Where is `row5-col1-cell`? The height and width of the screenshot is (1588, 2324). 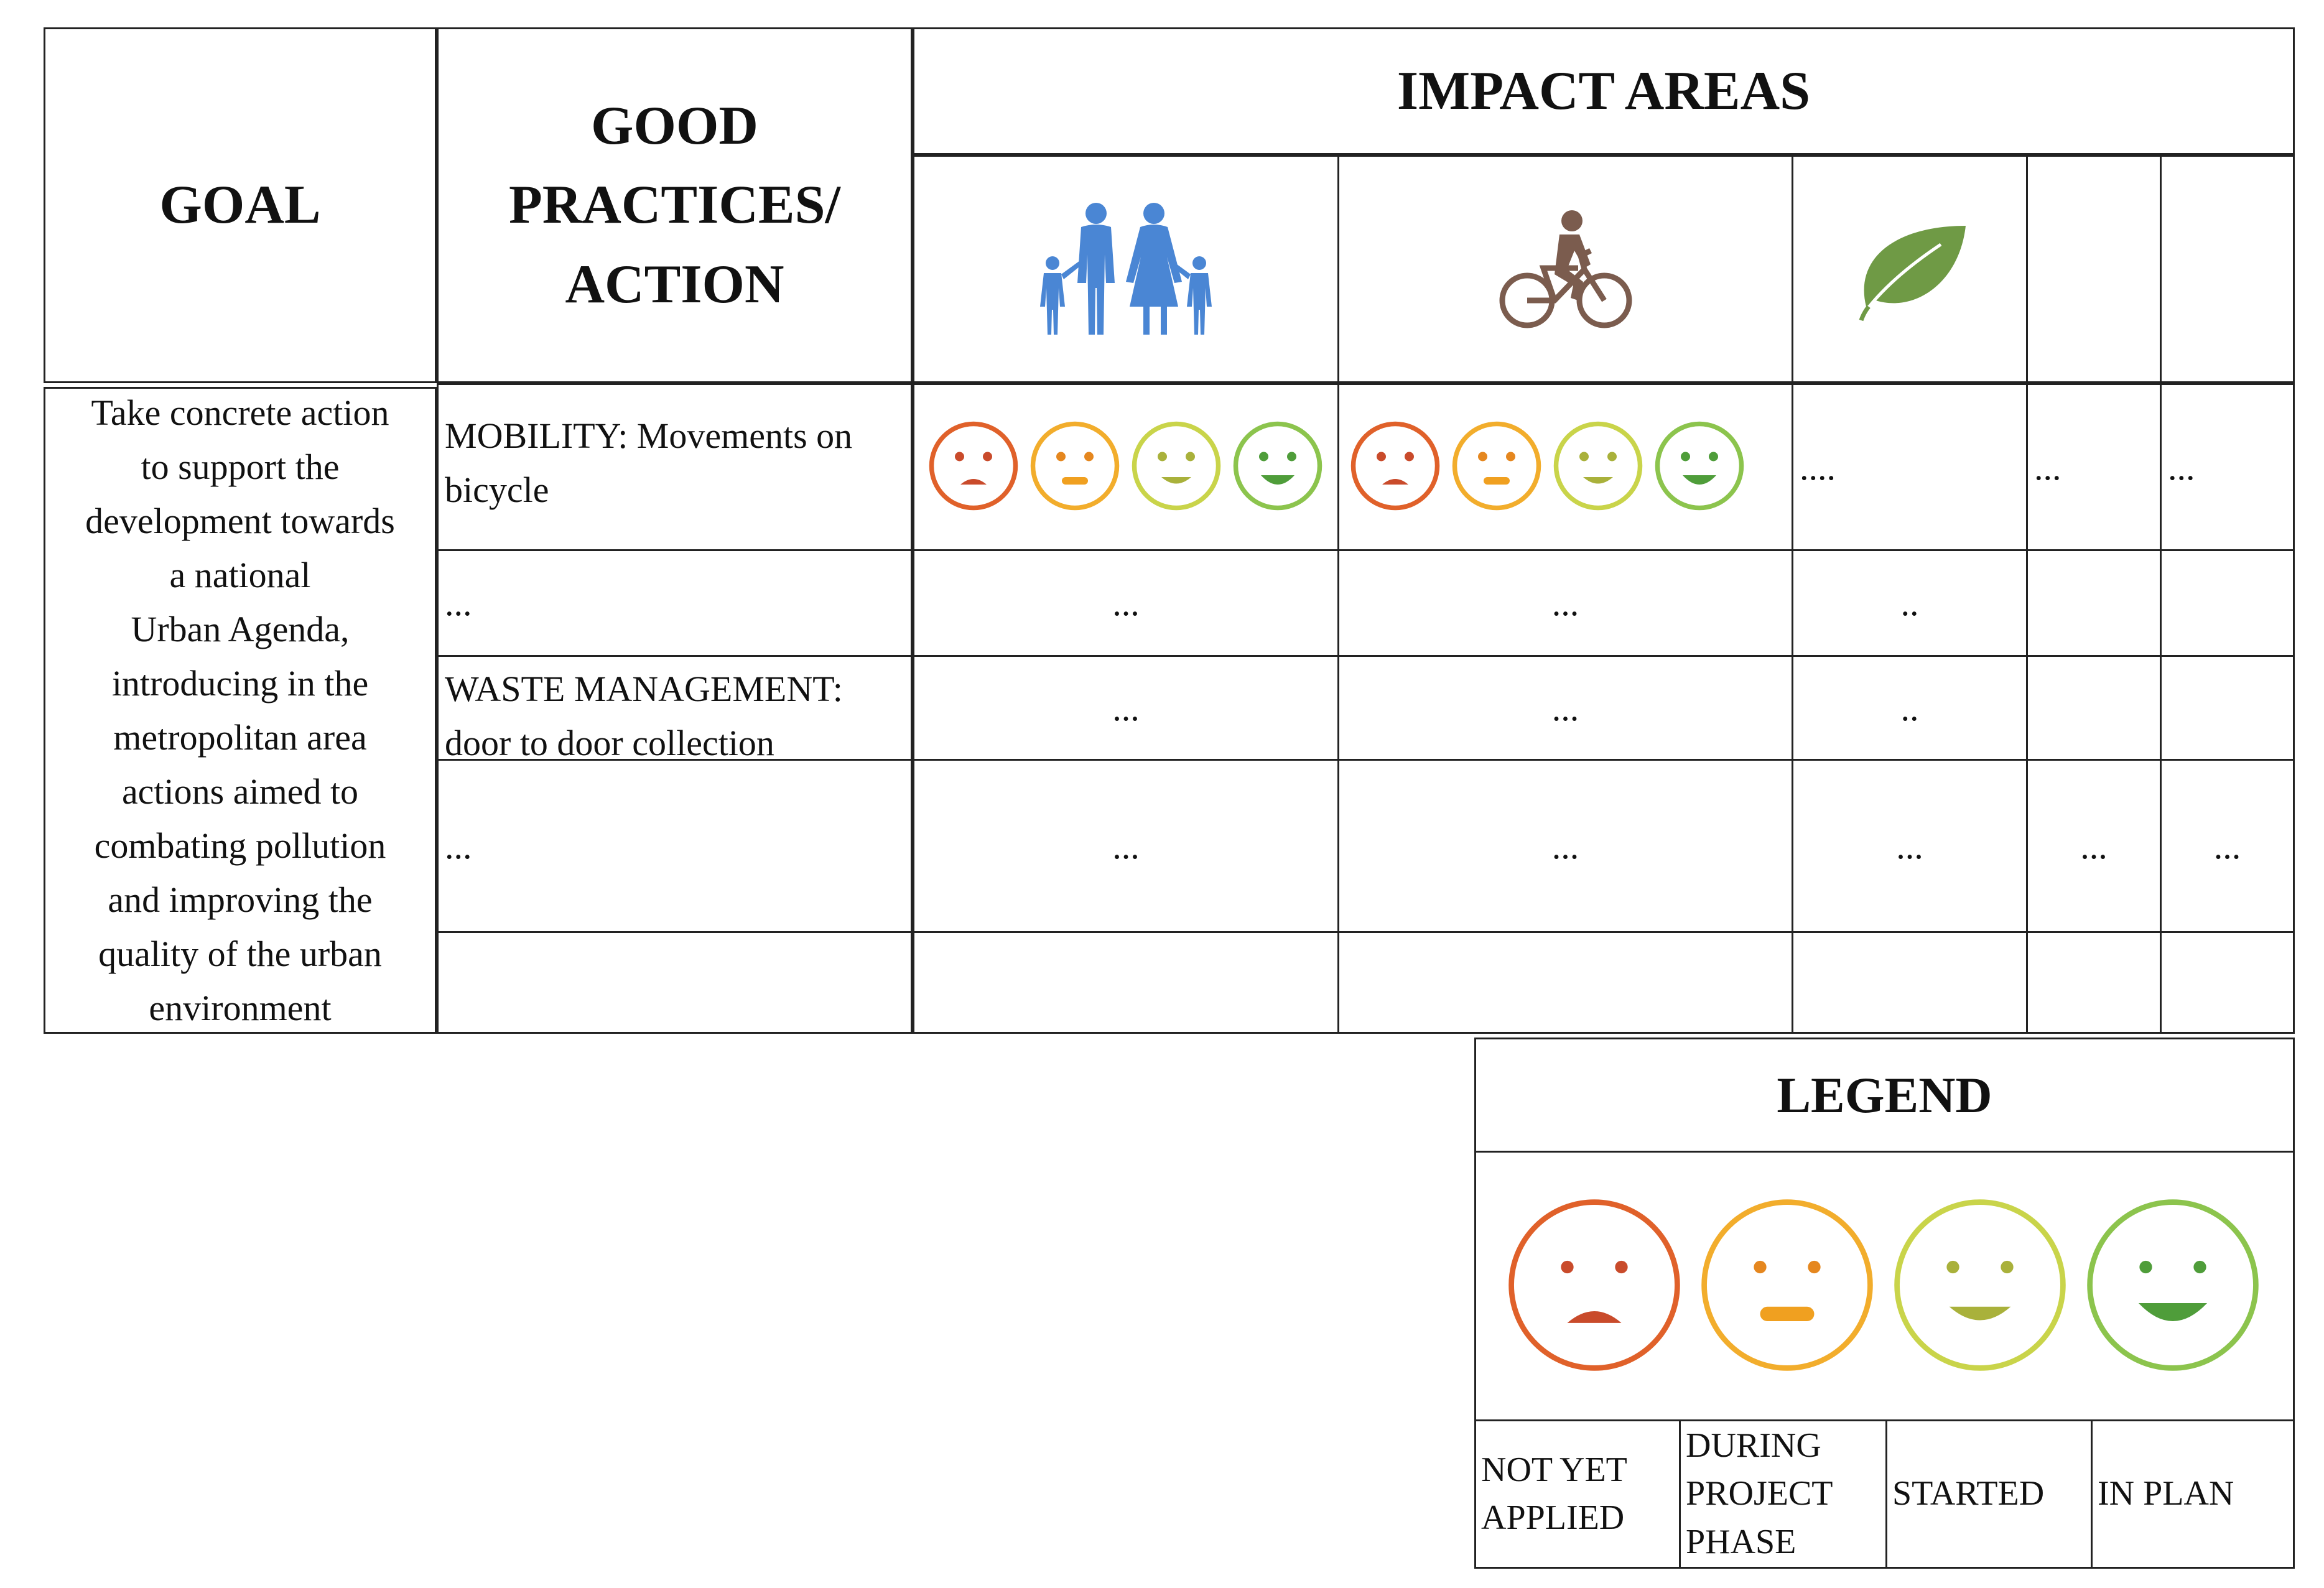
row5-col1-cell is located at coordinates (1126, 983).